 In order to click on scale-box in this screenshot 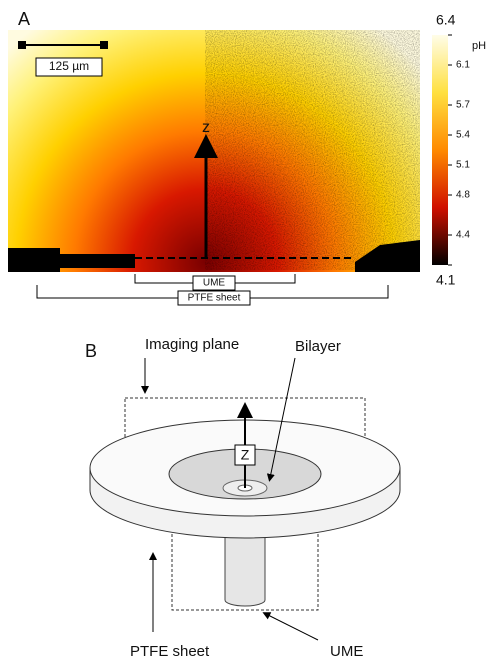, I will do `click(69, 67)`.